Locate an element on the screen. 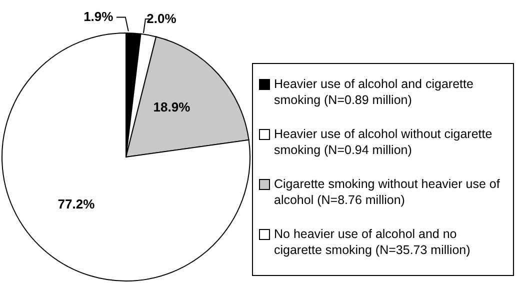  data-label: 1.9% is located at coordinates (99, 16).